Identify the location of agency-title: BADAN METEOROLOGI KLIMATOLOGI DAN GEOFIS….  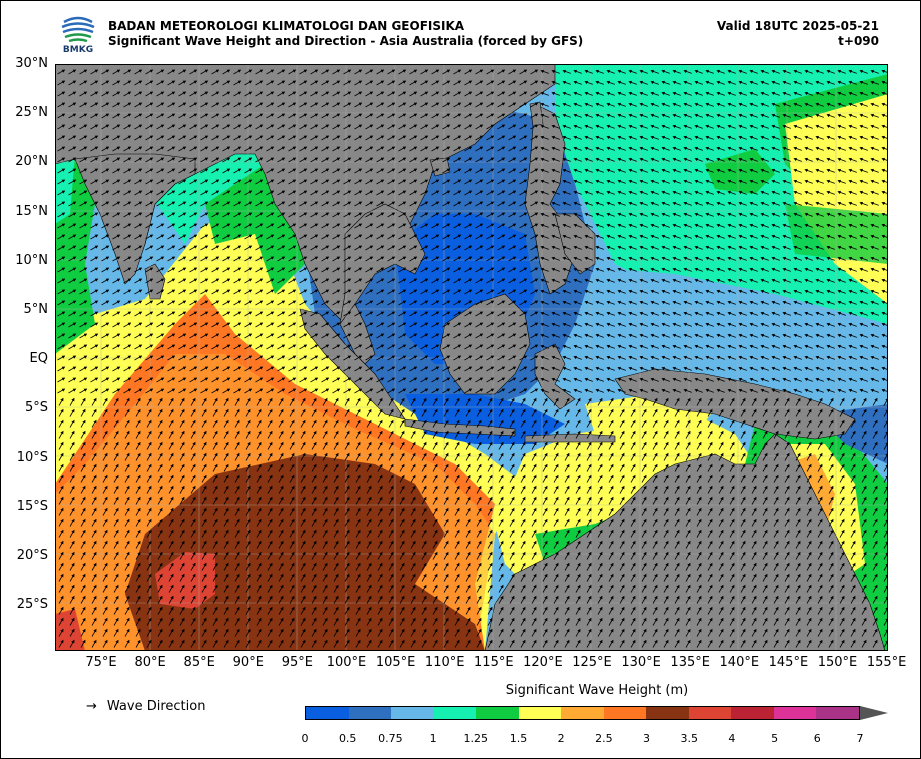
(286, 26).